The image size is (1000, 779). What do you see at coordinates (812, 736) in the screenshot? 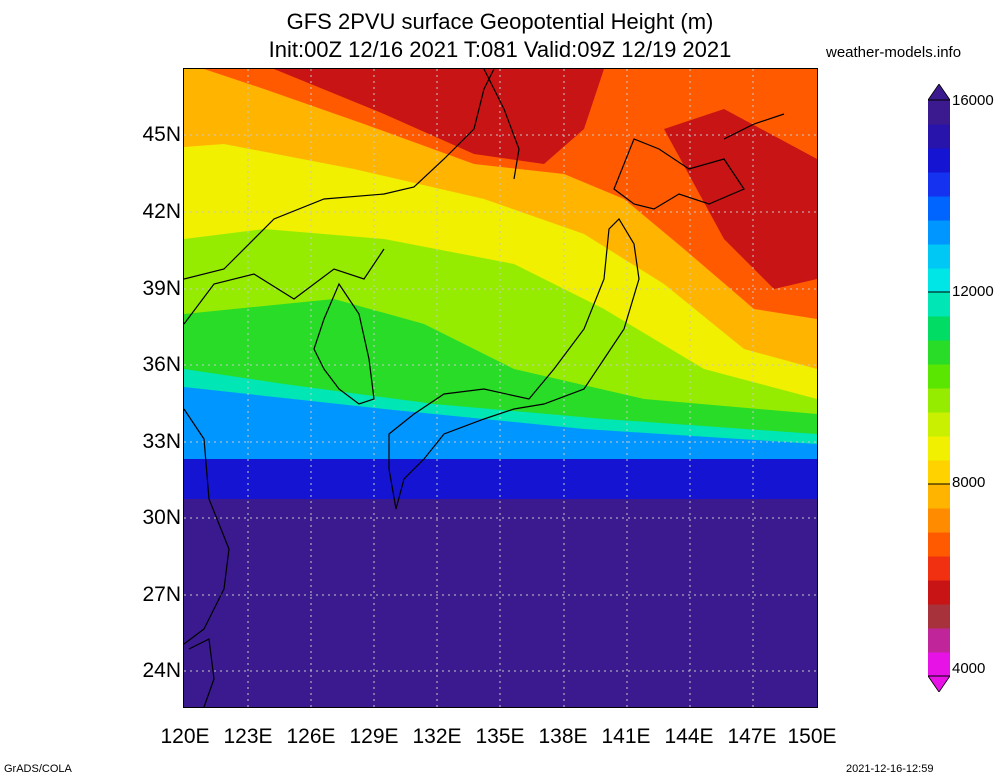
I see `lon-label-150e: 150E` at bounding box center [812, 736].